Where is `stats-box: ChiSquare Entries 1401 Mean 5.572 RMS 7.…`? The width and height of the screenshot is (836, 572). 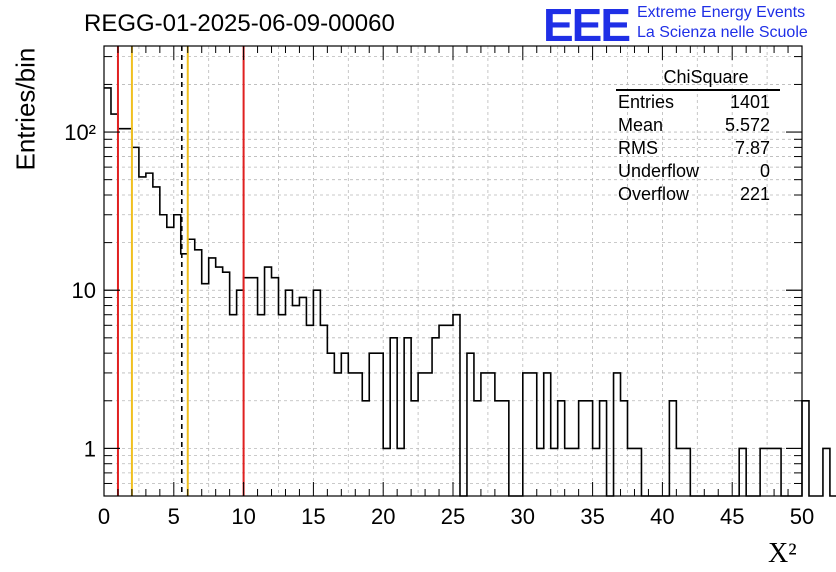 stats-box: ChiSquare Entries 1401 Mean 5.572 RMS 7.… is located at coordinates (696, 136).